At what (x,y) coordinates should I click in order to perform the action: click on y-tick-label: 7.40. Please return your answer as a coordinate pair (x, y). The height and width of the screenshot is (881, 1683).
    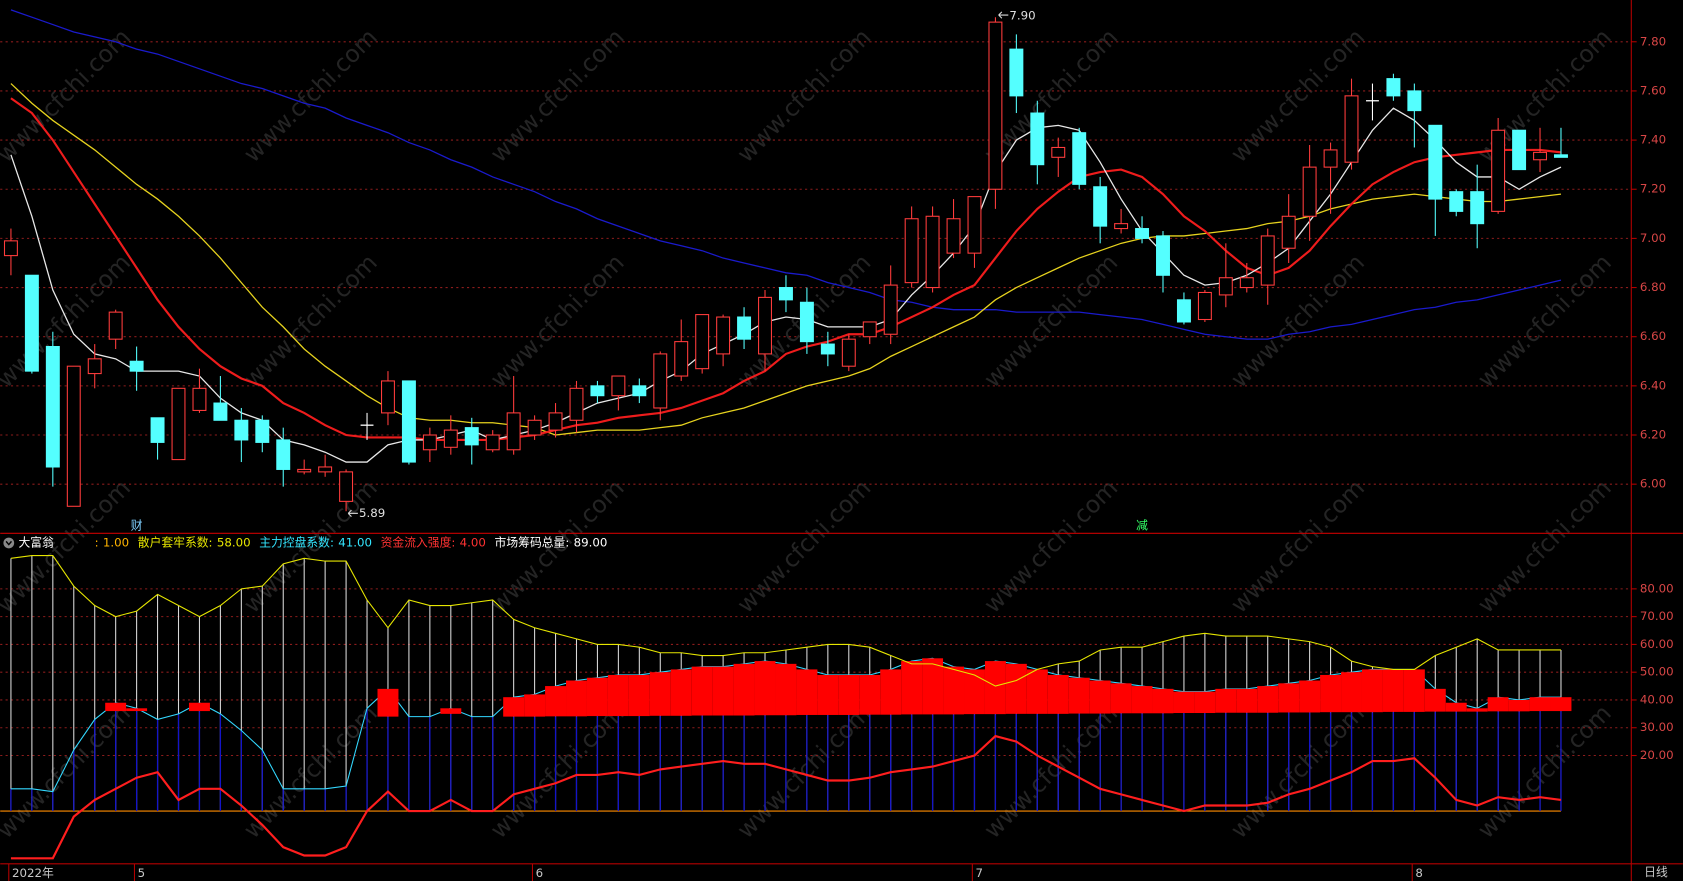
    Looking at the image, I should click on (1653, 140).